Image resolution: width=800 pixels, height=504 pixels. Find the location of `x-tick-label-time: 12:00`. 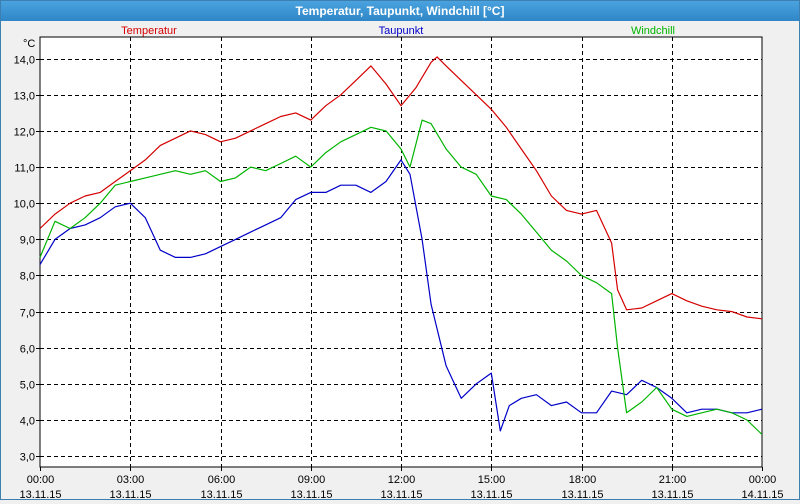

x-tick-label-time: 12:00 is located at coordinates (402, 480).